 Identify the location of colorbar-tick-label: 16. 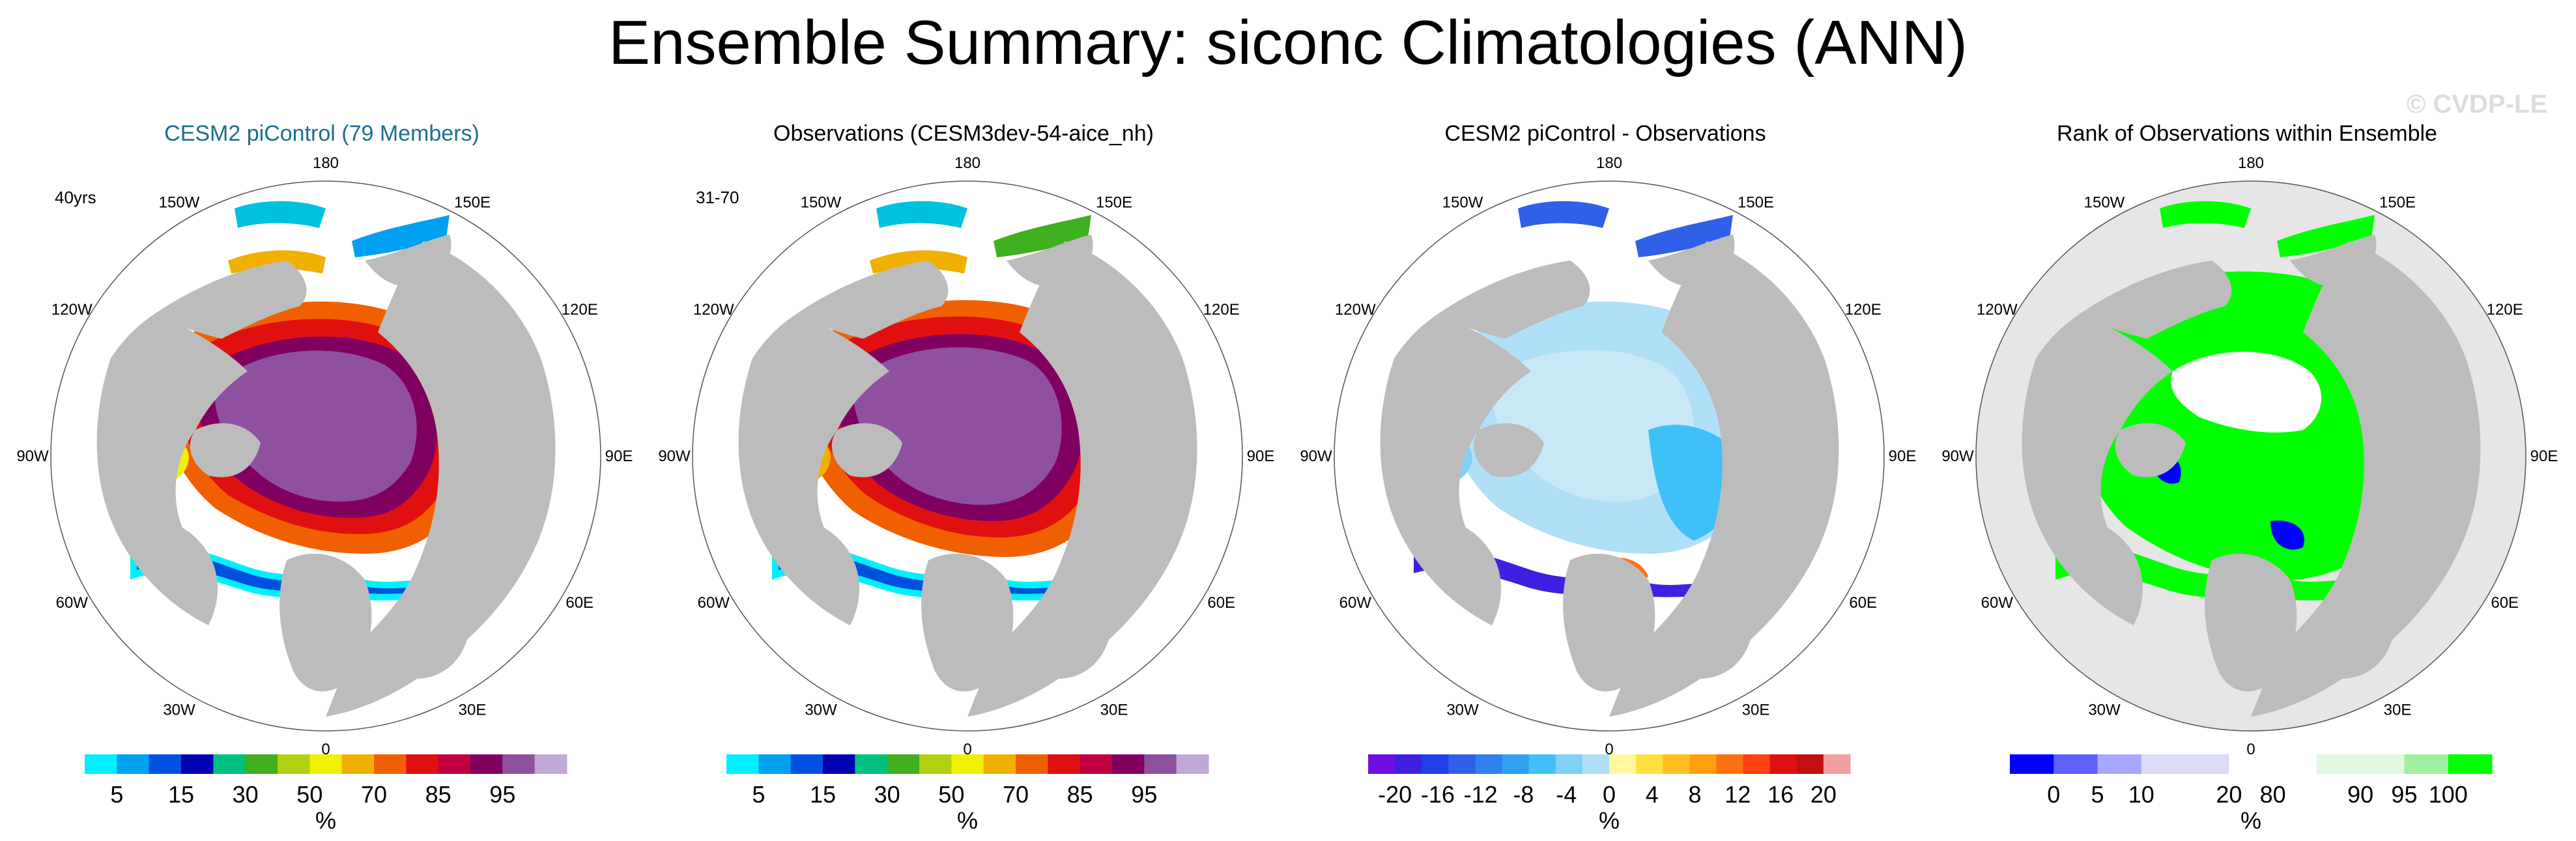
(1780, 794).